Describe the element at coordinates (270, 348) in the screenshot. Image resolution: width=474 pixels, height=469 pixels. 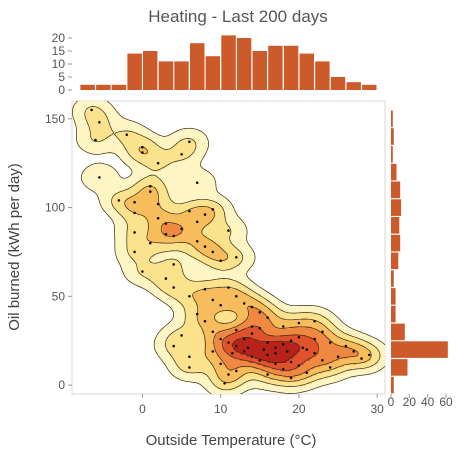
I see `density-contour-line` at that location.